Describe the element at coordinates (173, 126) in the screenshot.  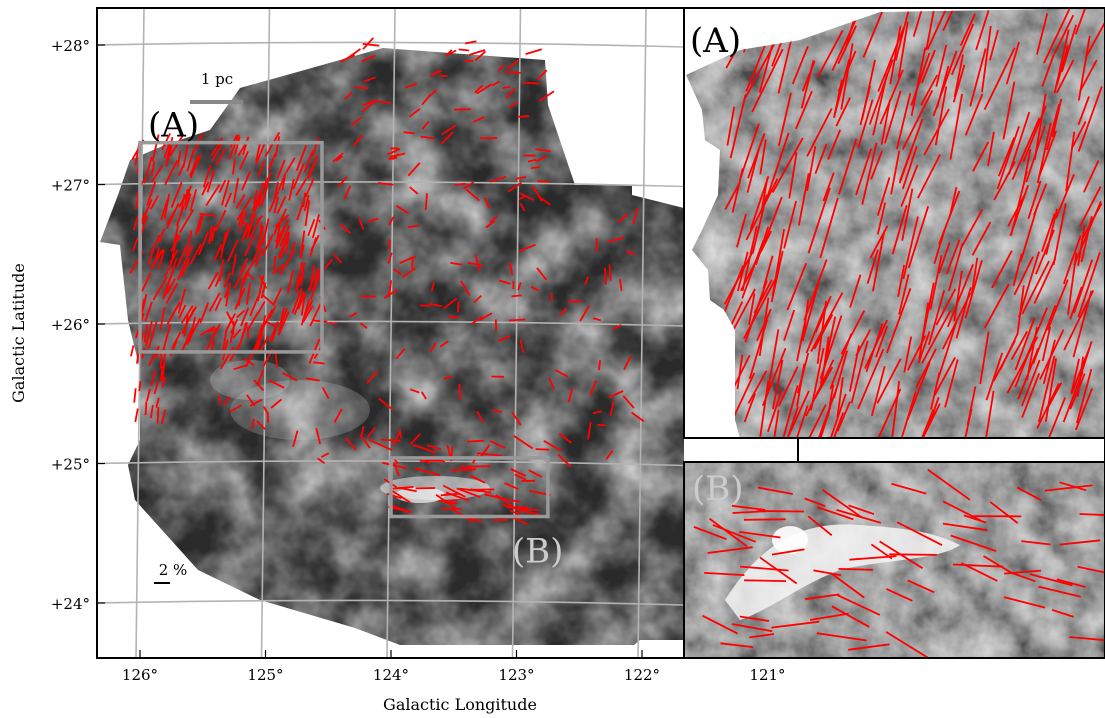
I see `region-a-label: (A)` at that location.